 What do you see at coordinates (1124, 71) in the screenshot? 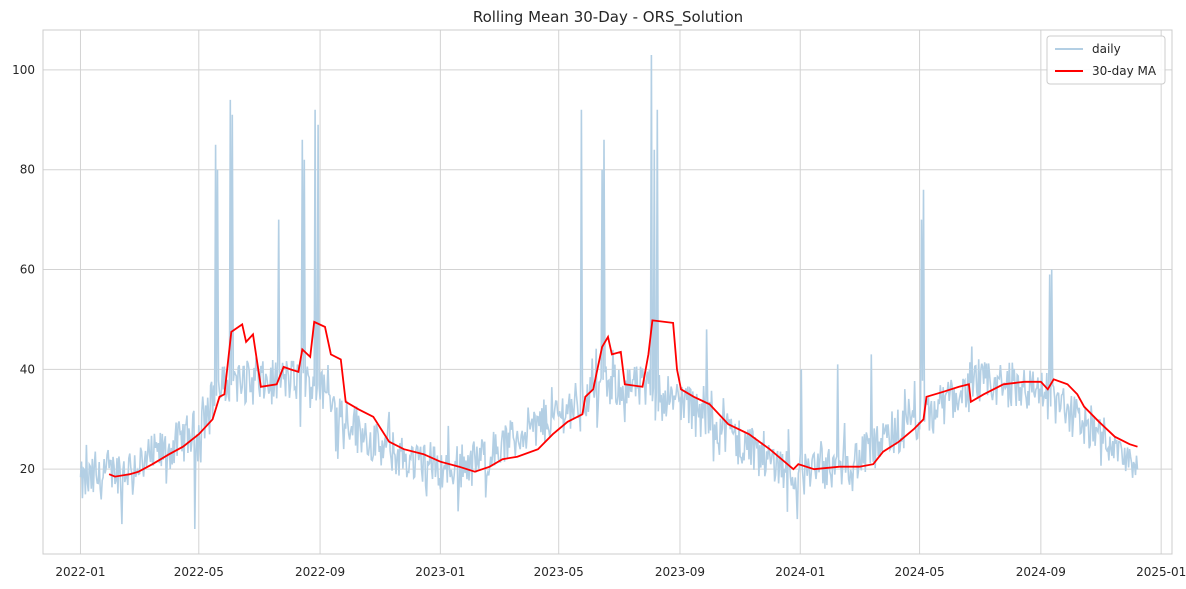
I see `legend-label-ma: 30-day MA` at bounding box center [1124, 71].